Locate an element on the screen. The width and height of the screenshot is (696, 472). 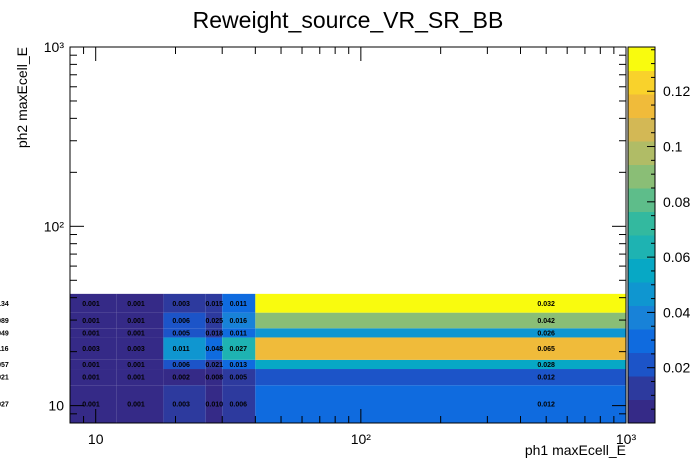
x-tick-label: 10³ is located at coordinates (626, 439).